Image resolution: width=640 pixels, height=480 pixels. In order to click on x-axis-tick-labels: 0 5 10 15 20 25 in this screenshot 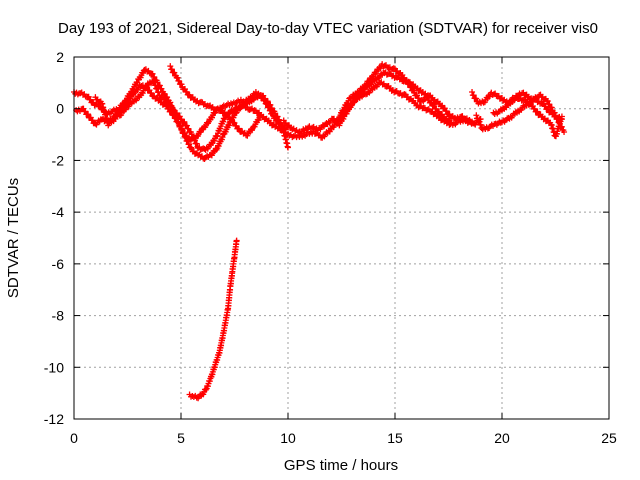, I will do `click(343, 438)`.